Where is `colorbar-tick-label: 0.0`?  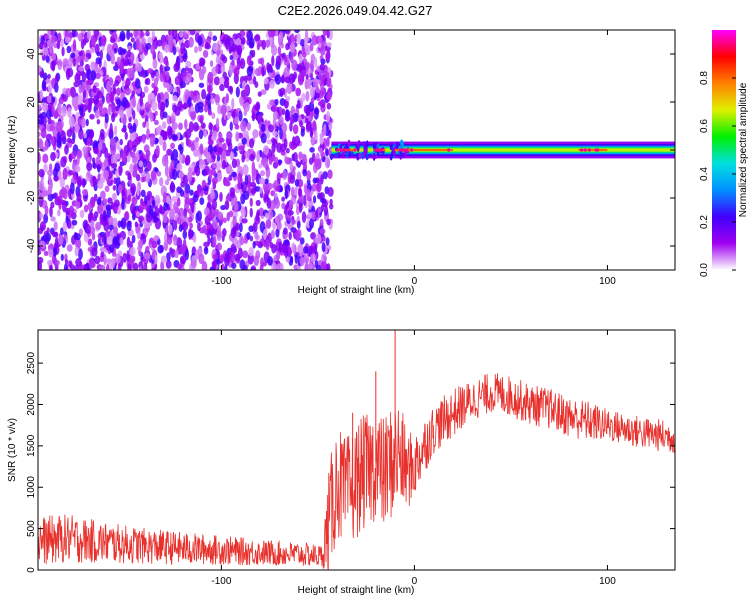
colorbar-tick-label: 0.0 is located at coordinates (704, 270).